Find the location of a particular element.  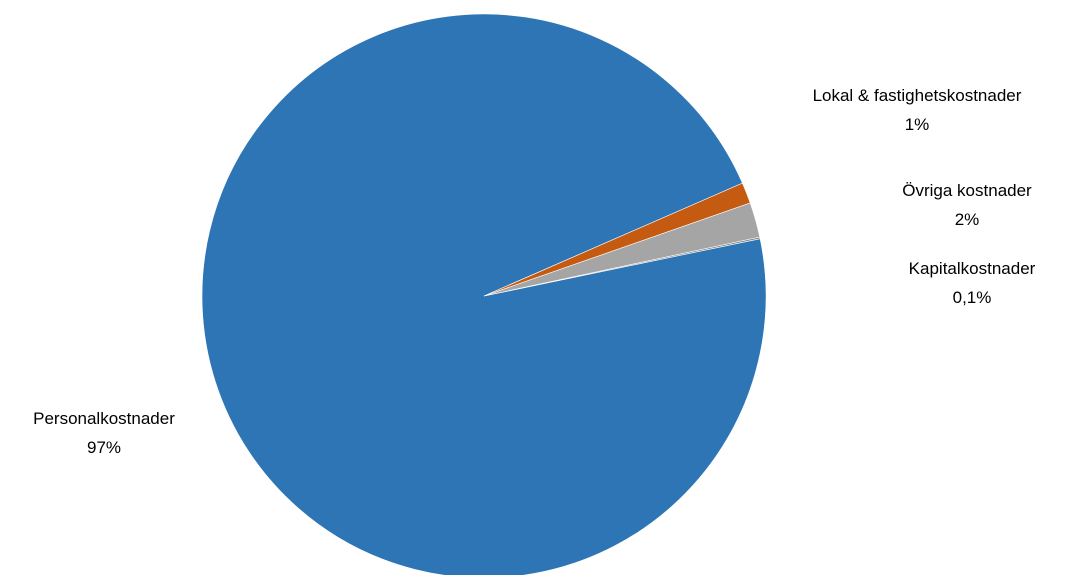

label-name-kapitalkostnader: Kapitalkostnader is located at coordinates (972, 268).